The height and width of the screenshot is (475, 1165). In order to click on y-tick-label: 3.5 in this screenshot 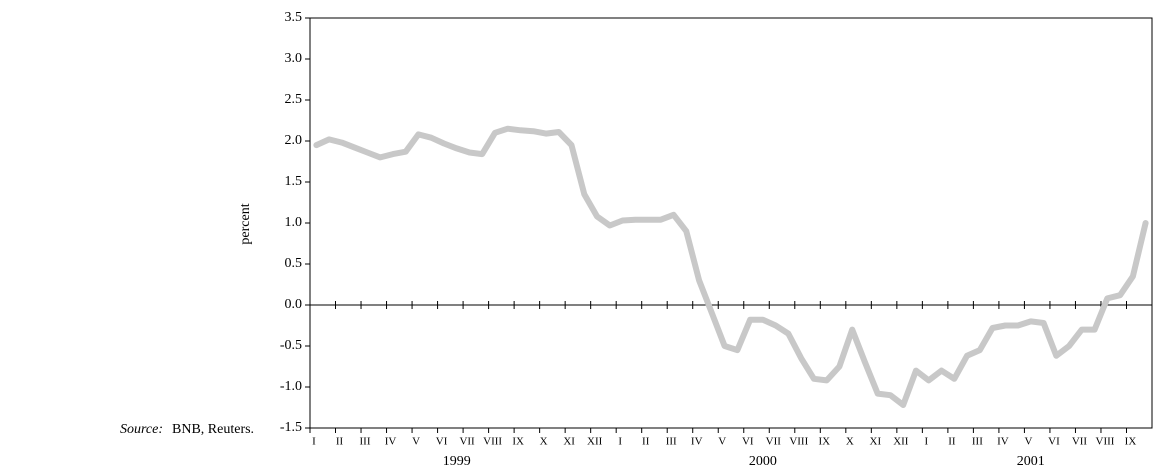, I will do `click(294, 17)`.